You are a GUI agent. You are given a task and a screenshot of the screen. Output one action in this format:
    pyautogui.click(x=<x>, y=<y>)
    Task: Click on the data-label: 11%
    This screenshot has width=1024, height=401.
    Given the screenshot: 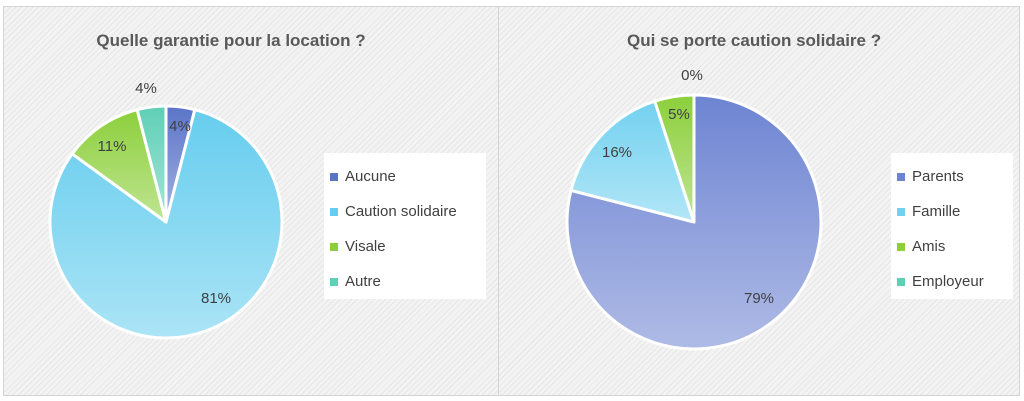 What is the action you would take?
    pyautogui.click(x=112, y=146)
    